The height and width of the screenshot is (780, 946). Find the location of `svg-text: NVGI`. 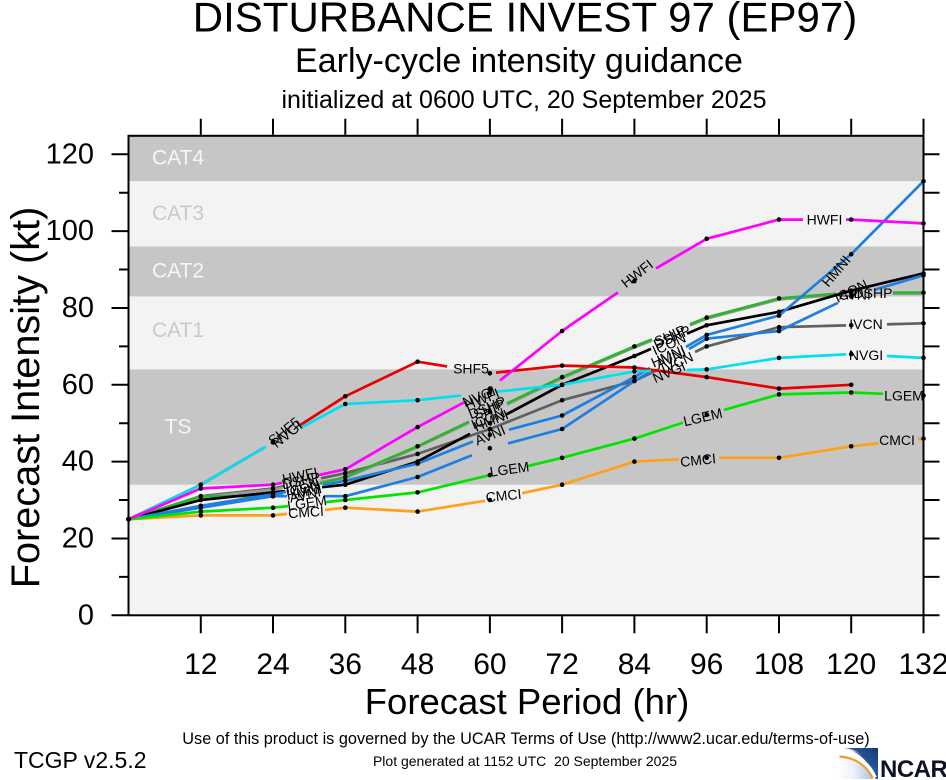

svg-text: NVGI is located at coordinates (866, 355).